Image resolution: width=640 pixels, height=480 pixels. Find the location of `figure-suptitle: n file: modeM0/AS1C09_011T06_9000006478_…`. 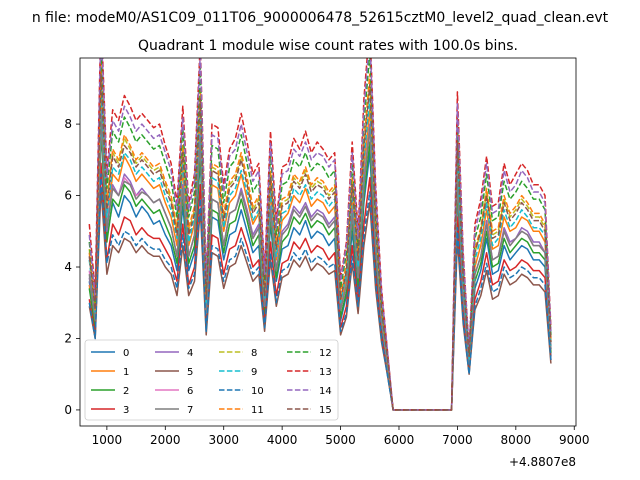

figure-suptitle: n file: modeM0/AS1C09_011T06_9000006478_… is located at coordinates (320, 18).